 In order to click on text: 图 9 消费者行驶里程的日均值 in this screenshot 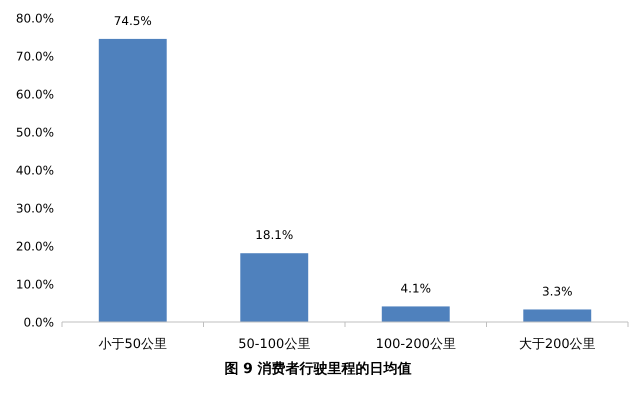, I will do `click(318, 369)`.